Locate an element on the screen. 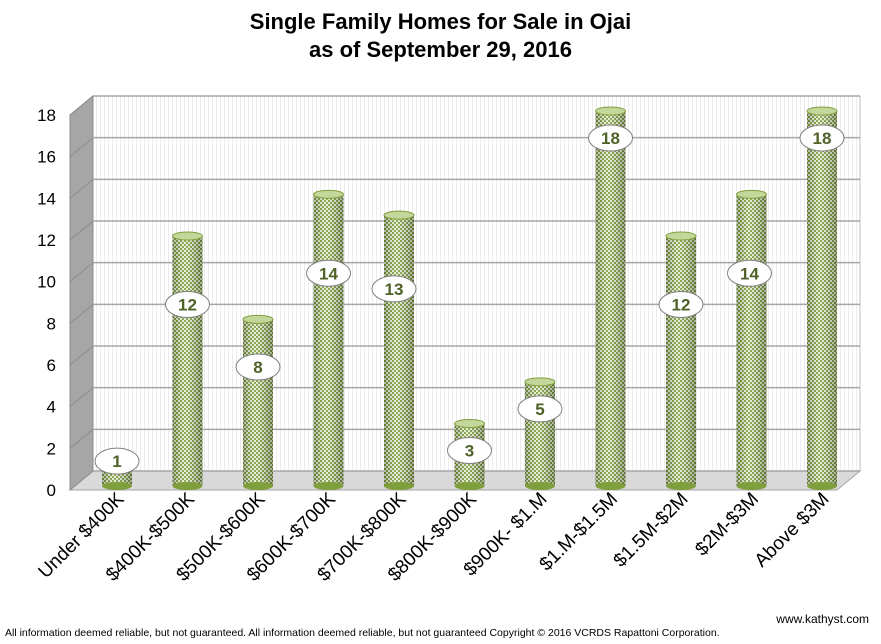 This screenshot has width=881, height=644. x-tick-label: $1.5M-$2M is located at coordinates (651, 530).